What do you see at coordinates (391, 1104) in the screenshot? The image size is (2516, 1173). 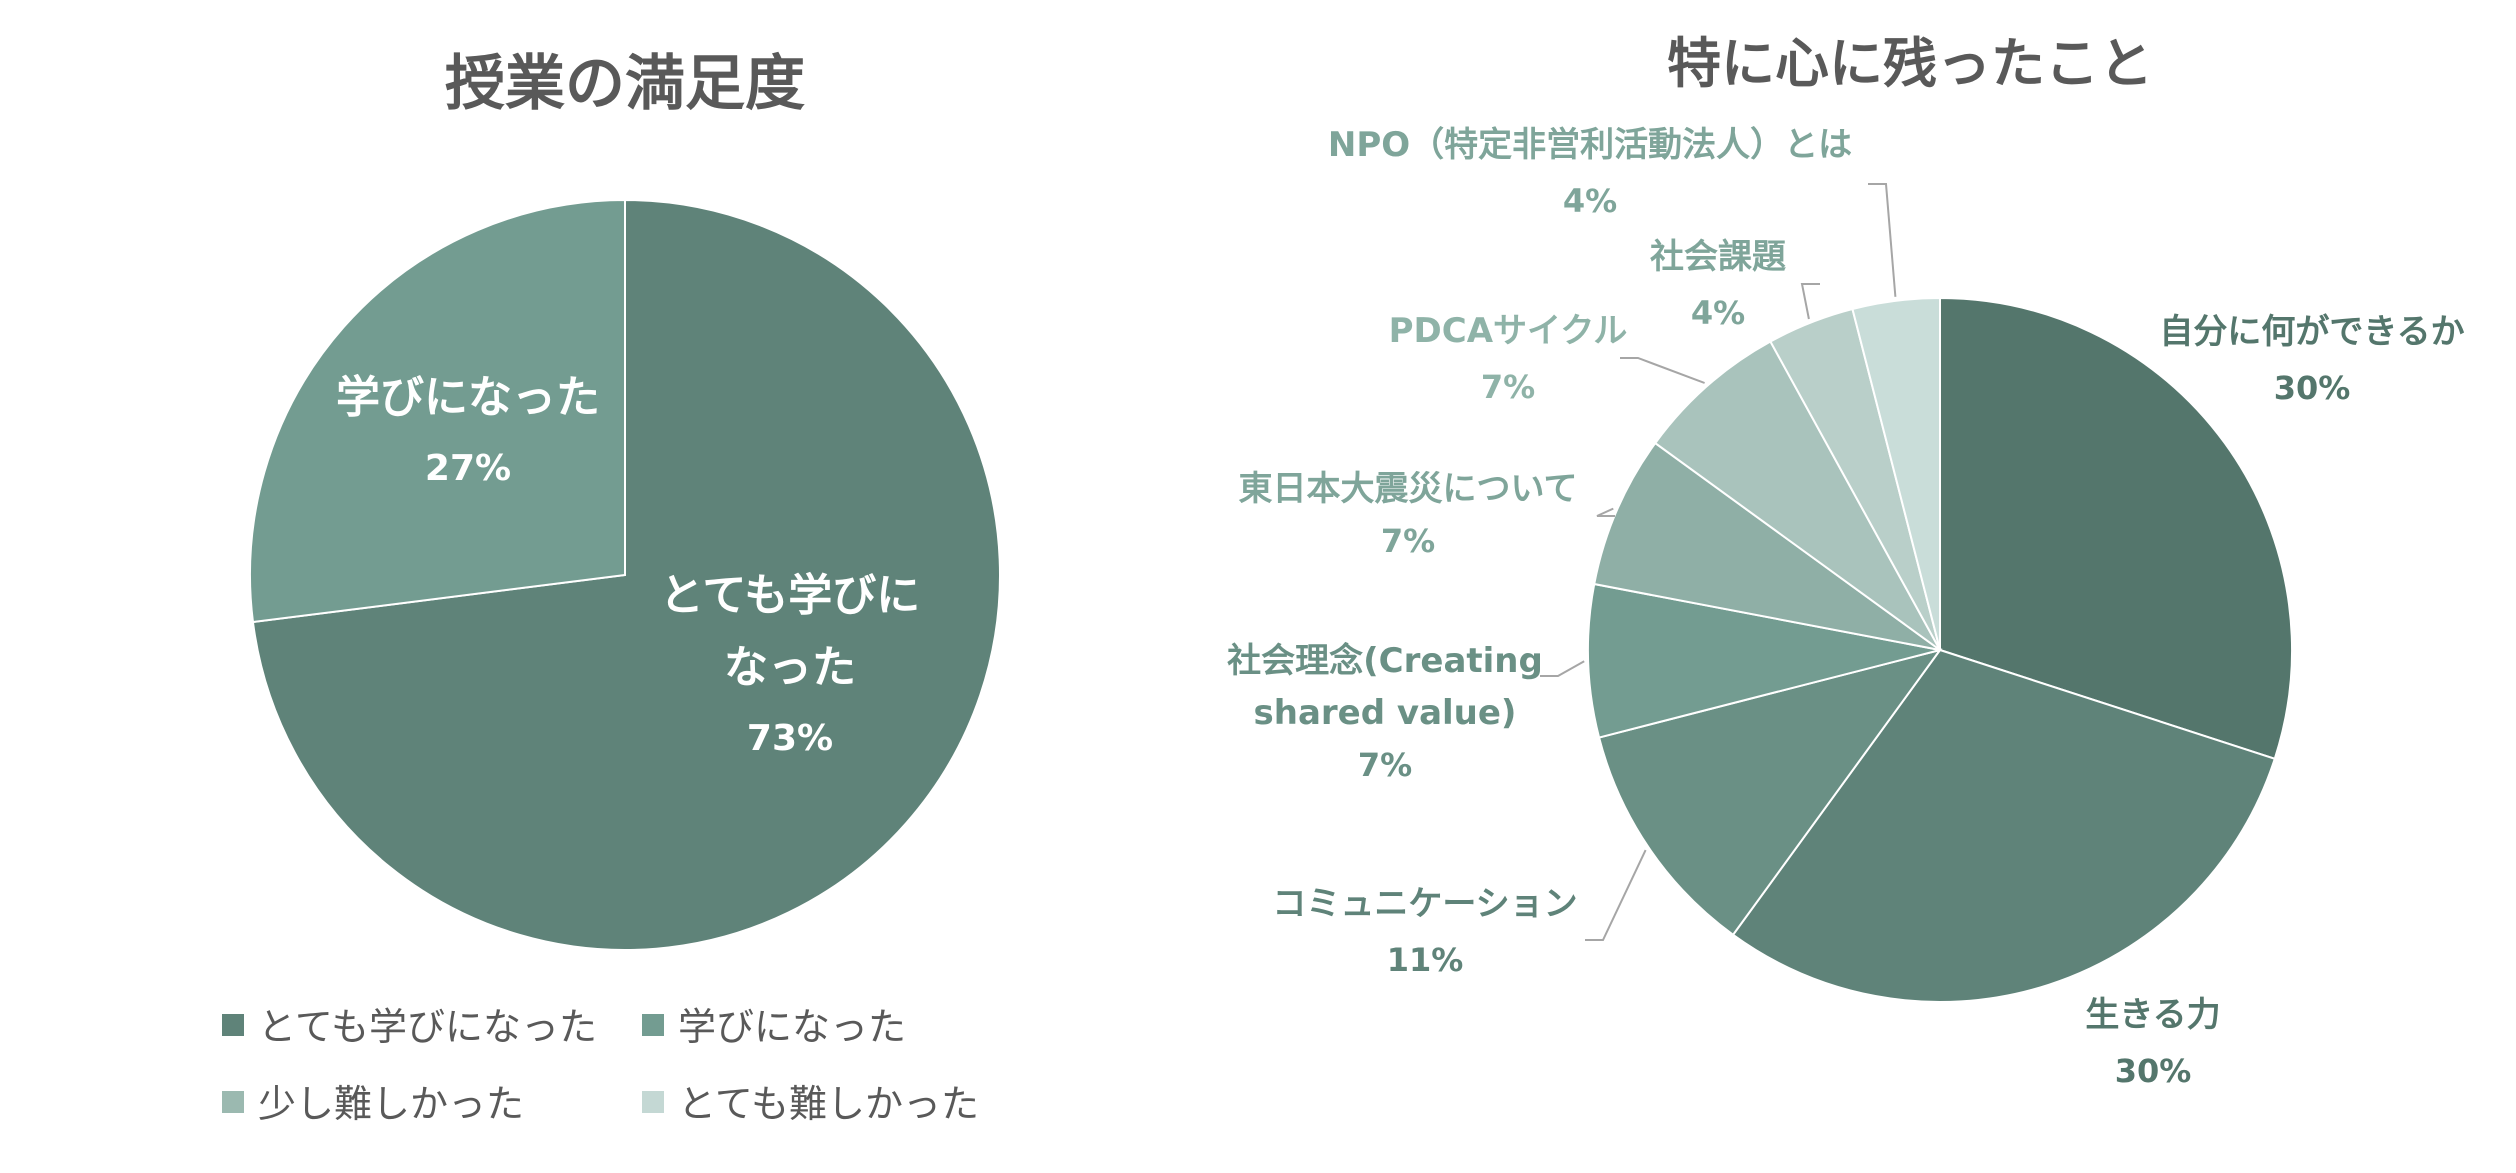 I see `legend-label-2: 少し難しかった` at bounding box center [391, 1104].